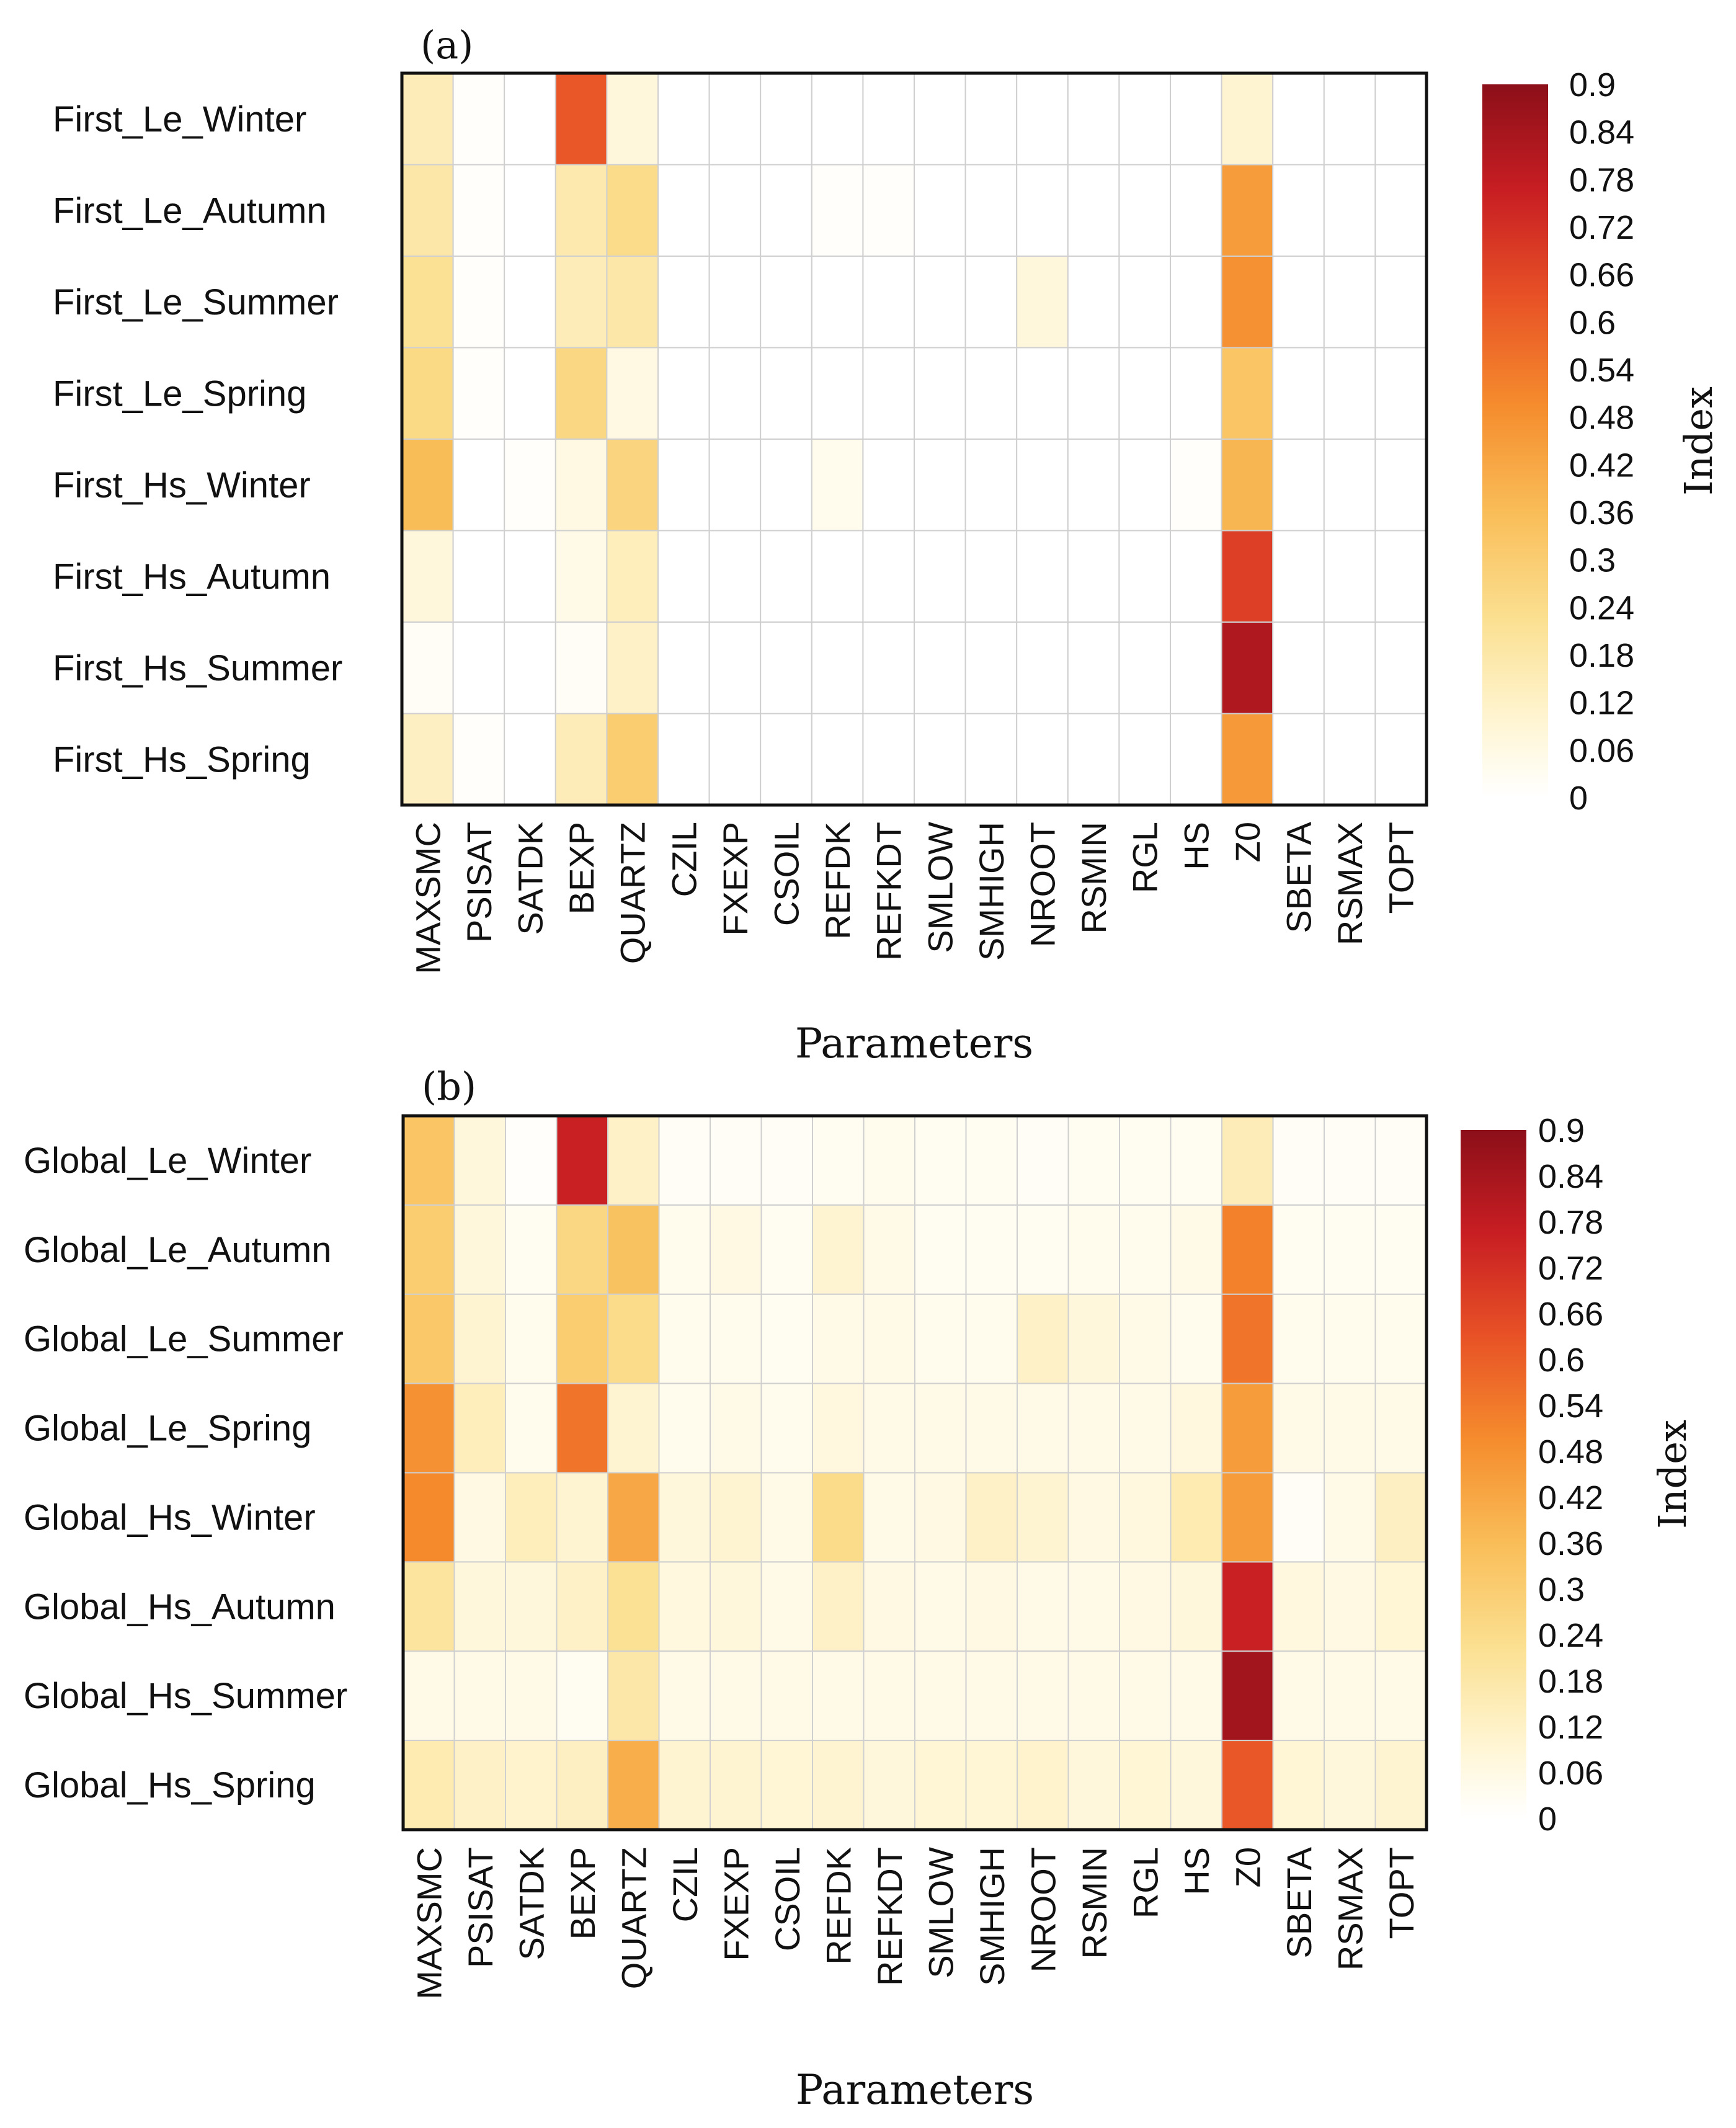 The height and width of the screenshot is (2128, 1736). What do you see at coordinates (1196, 1871) in the screenshot?
I see `column-label: HS` at bounding box center [1196, 1871].